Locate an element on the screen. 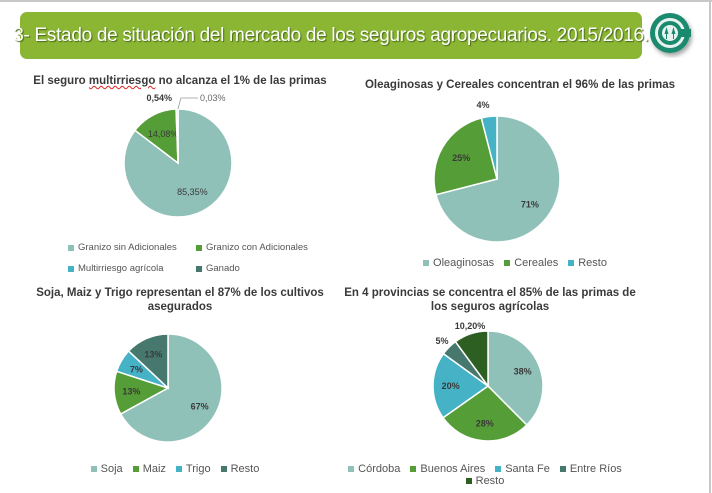 The height and width of the screenshot is (493, 712). legend-item: Soja is located at coordinates (106, 469).